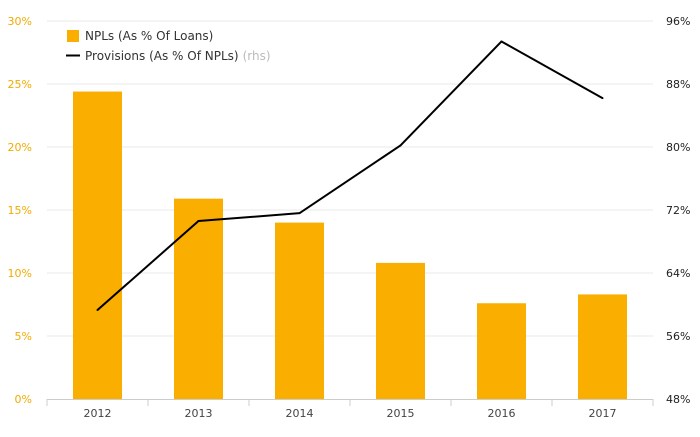  What do you see at coordinates (257, 56) in the screenshot?
I see `legend-label-provisions-note: (rhs)` at bounding box center [257, 56].